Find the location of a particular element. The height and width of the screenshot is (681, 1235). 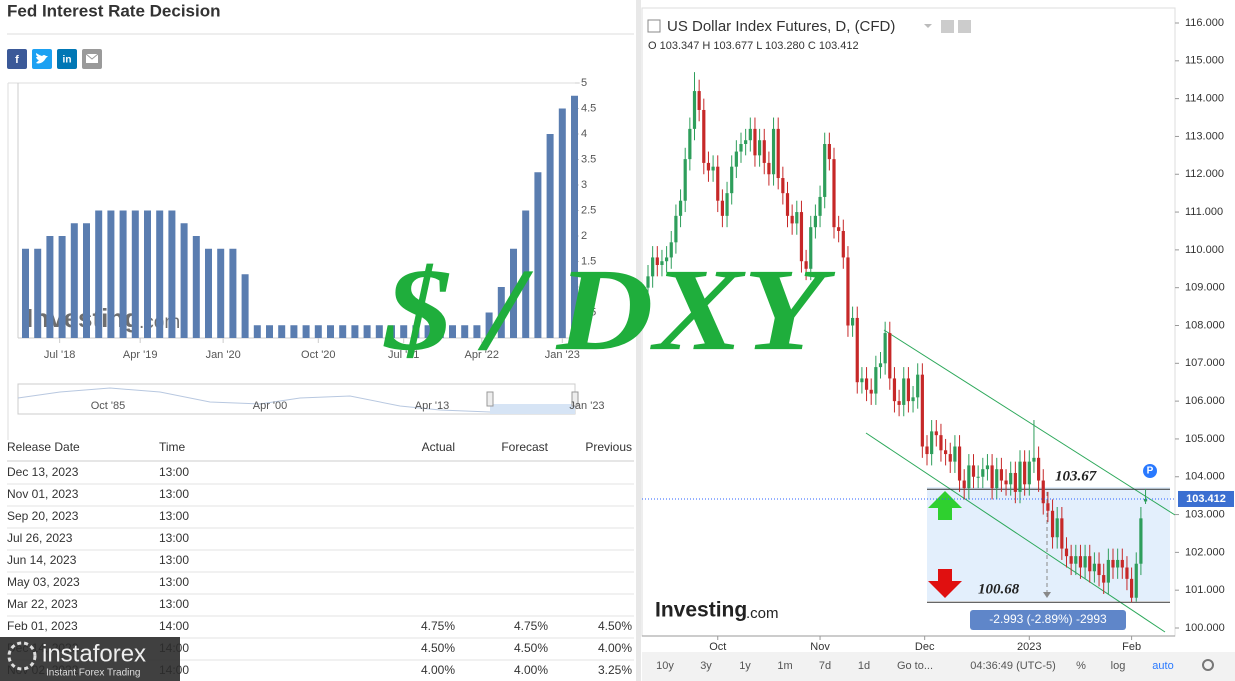

x-tick-label: Apr '22 is located at coordinates (482, 355).